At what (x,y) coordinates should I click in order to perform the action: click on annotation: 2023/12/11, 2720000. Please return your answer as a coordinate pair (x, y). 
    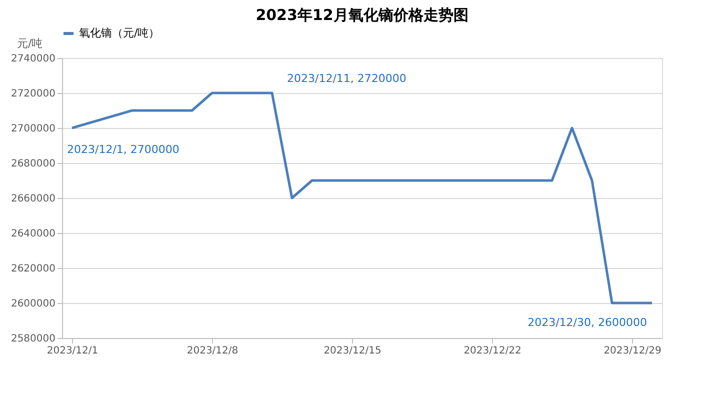
    Looking at the image, I should click on (346, 78).